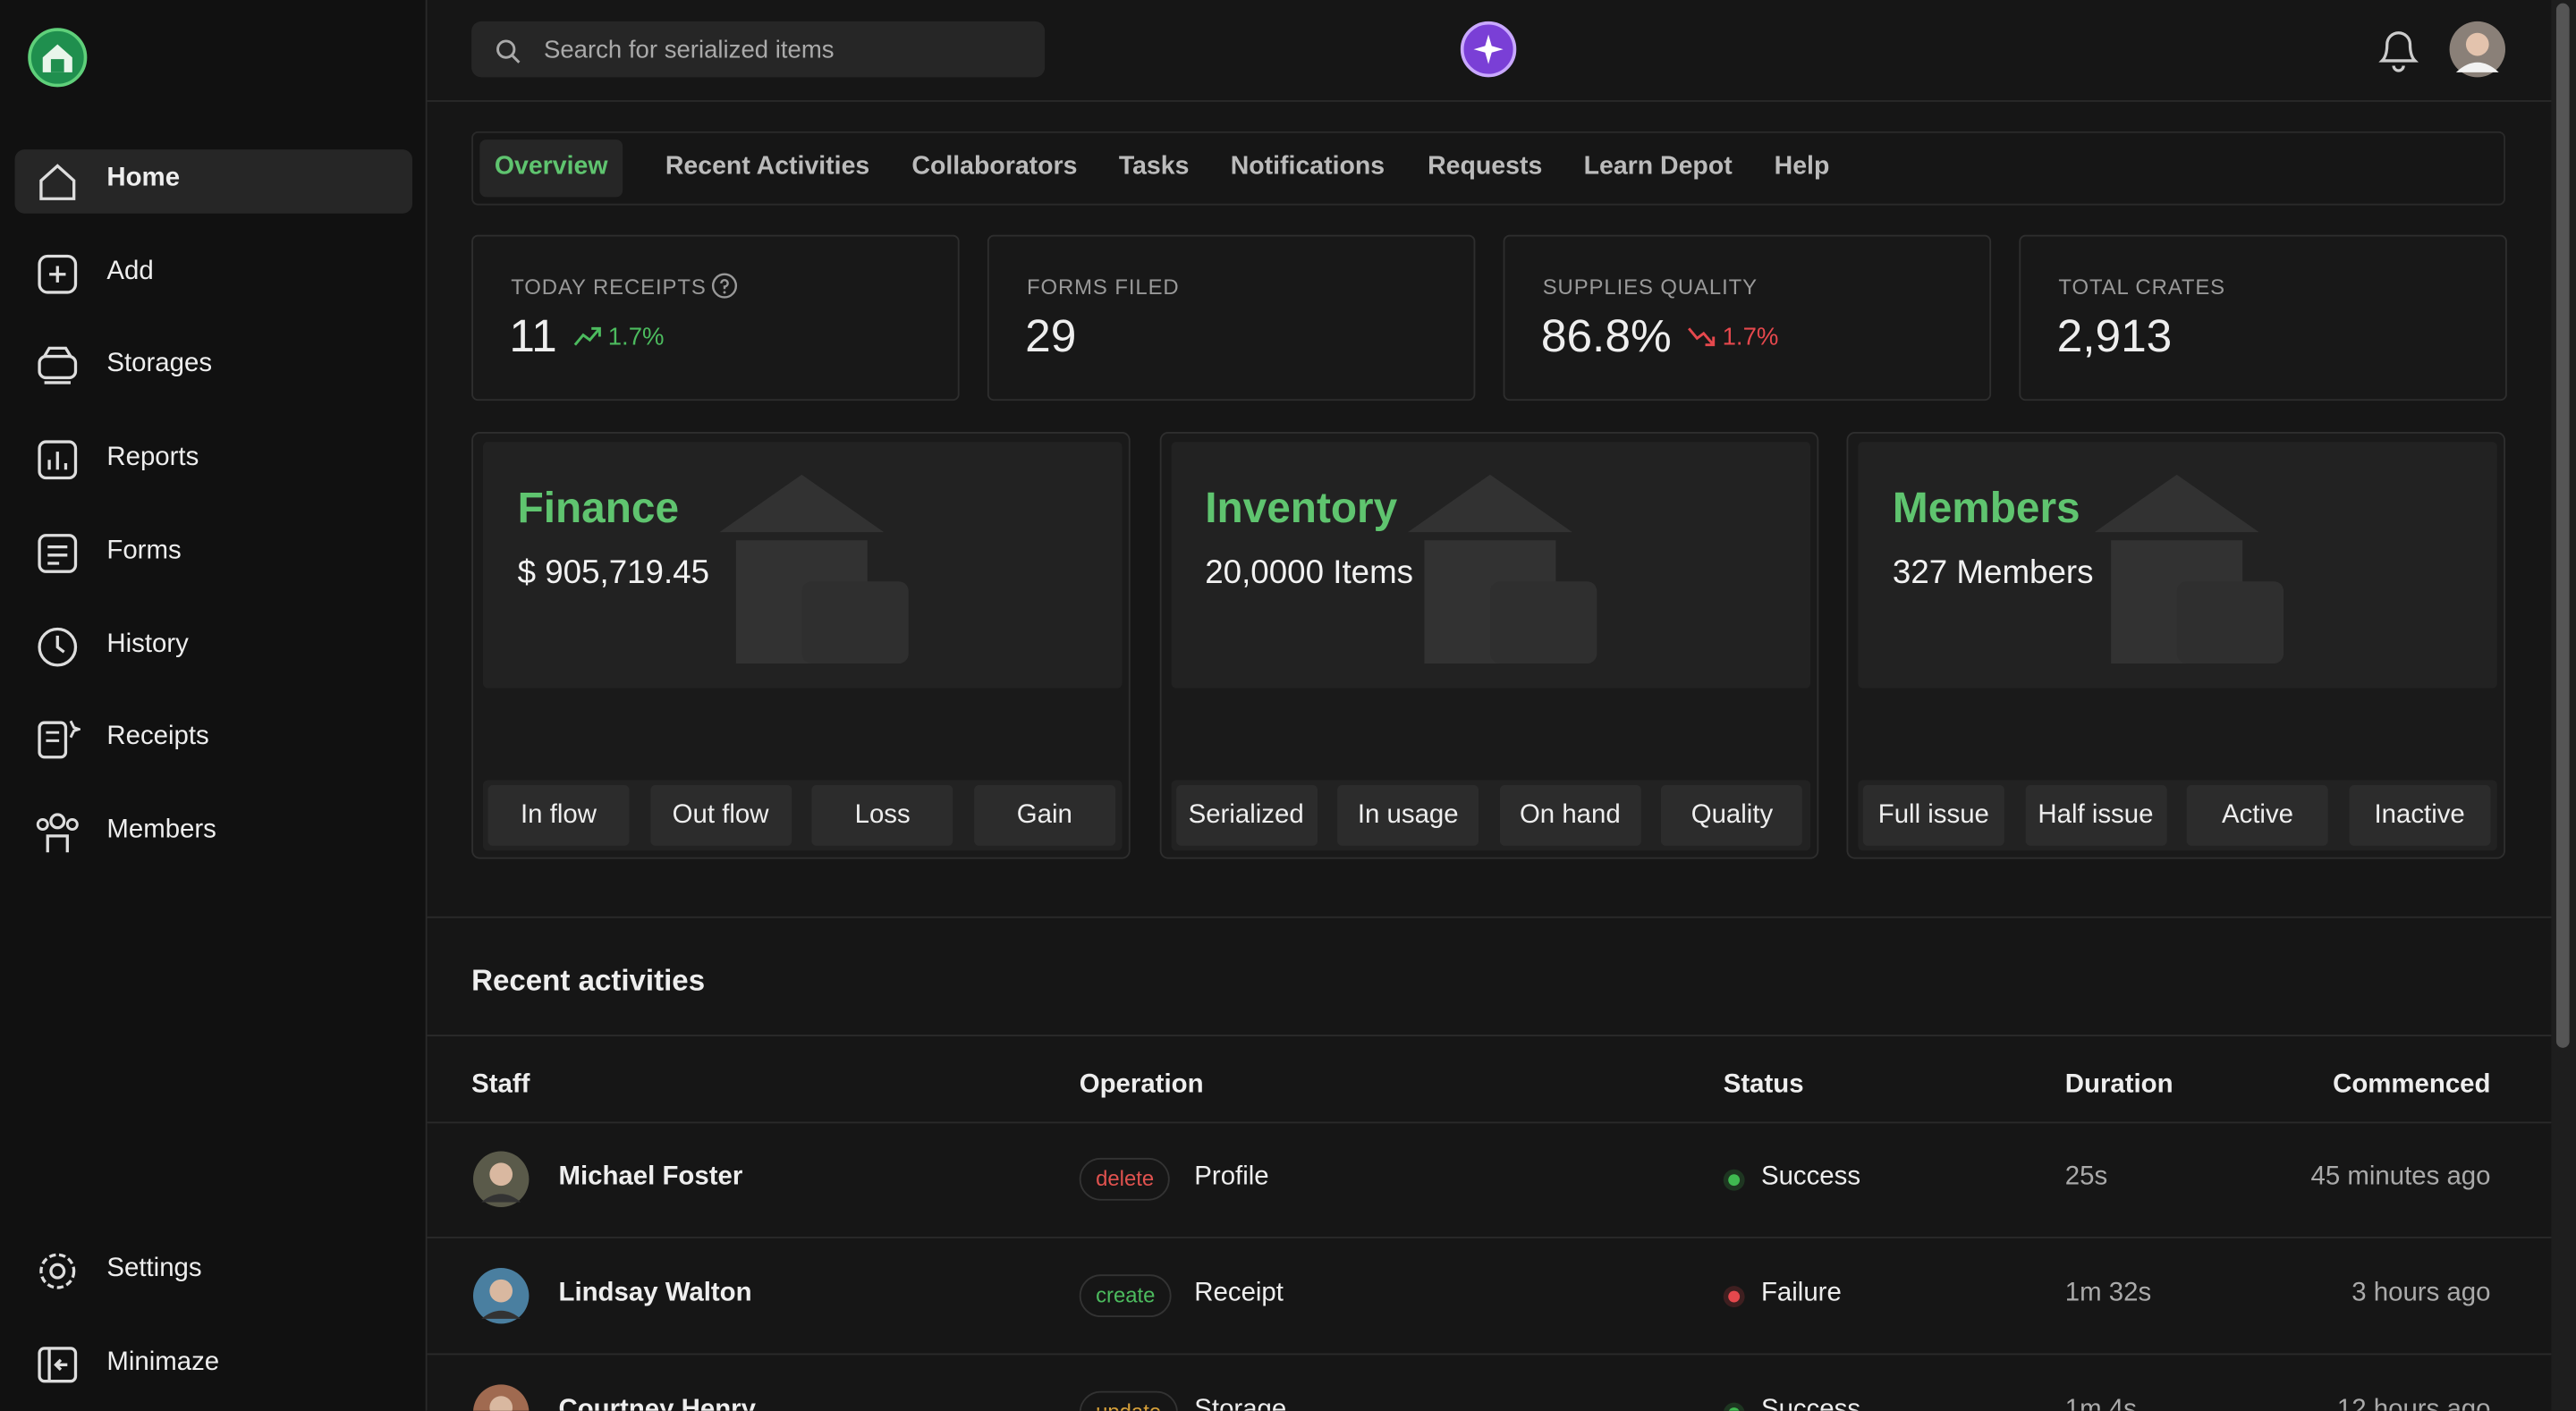 The width and height of the screenshot is (2576, 1411). What do you see at coordinates (767, 167) in the screenshot?
I see `tab: Recent Activities` at bounding box center [767, 167].